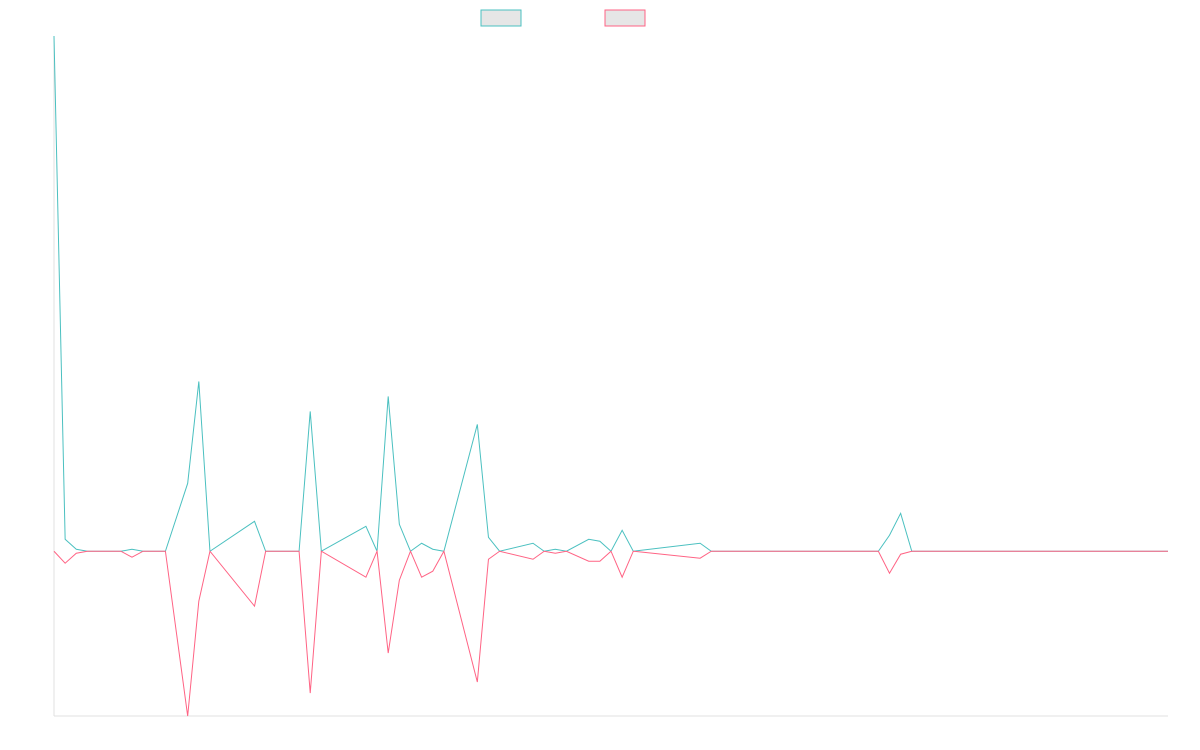  Describe the element at coordinates (563, 18) in the screenshot. I see `legend` at that location.